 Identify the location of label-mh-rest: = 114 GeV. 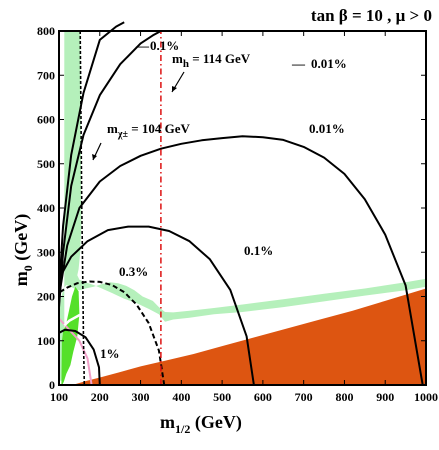
(220, 58).